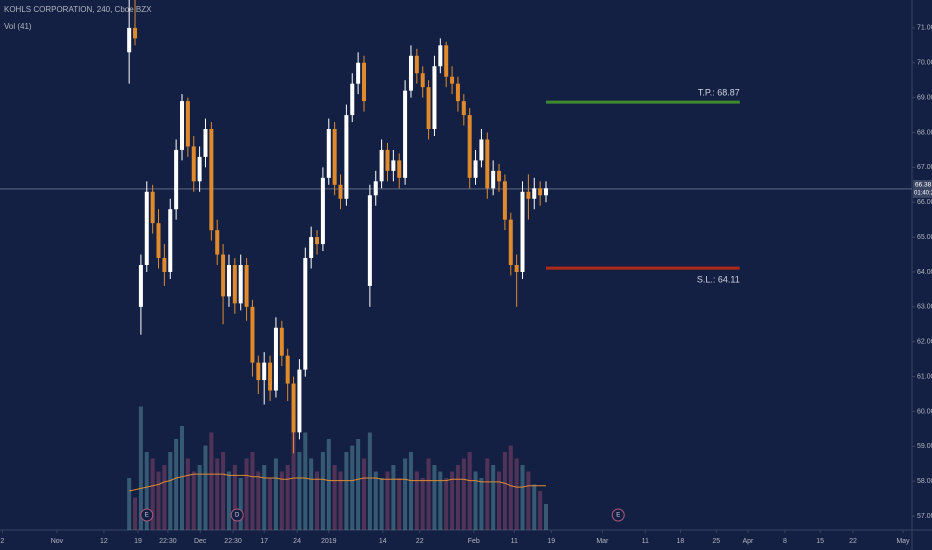 This screenshot has height=550, width=932. I want to click on last-price-tag, so click(922, 188).